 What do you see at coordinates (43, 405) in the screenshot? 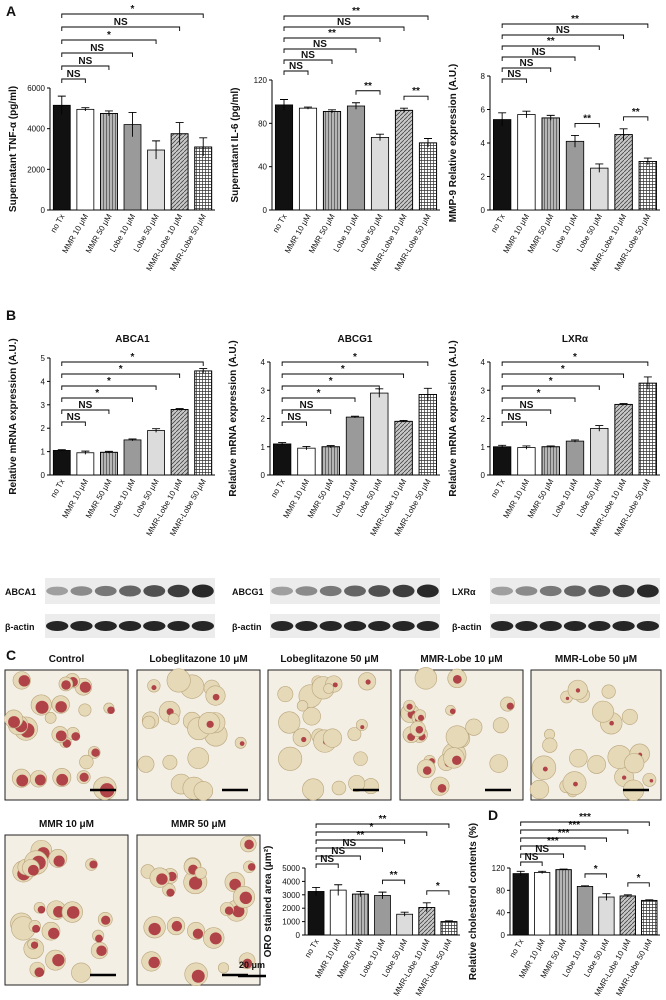
I see `y-tick-label: 3` at bounding box center [43, 405].